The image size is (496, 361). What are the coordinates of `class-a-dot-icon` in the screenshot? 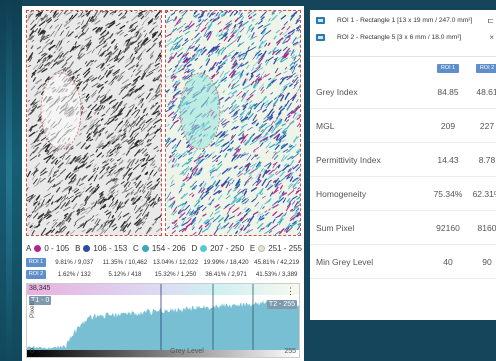 It's located at (38, 248).